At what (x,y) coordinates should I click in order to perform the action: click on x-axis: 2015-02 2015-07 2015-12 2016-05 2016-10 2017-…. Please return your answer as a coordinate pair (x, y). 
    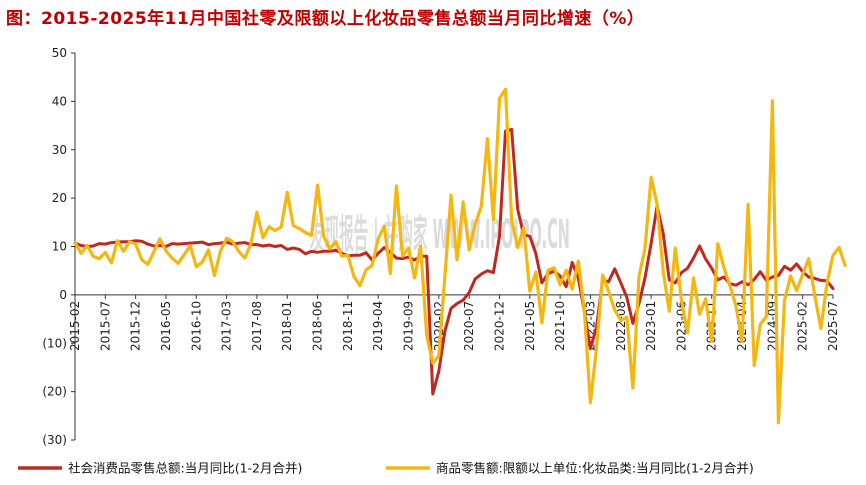
    Looking at the image, I should click on (454, 322).